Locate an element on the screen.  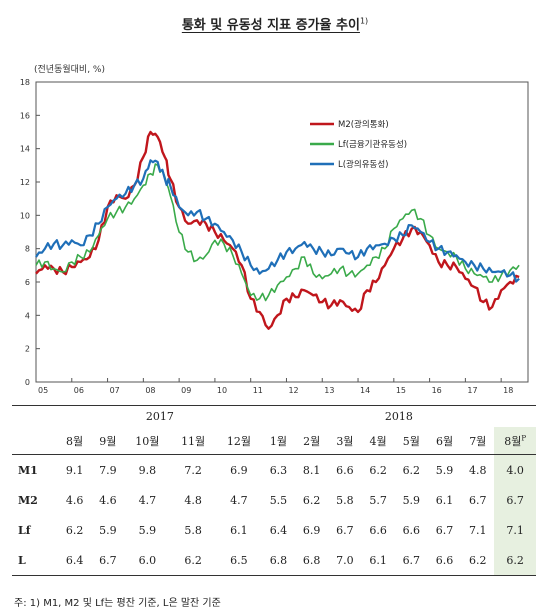
y-tick-label: 10 is located at coordinates (25, 215).